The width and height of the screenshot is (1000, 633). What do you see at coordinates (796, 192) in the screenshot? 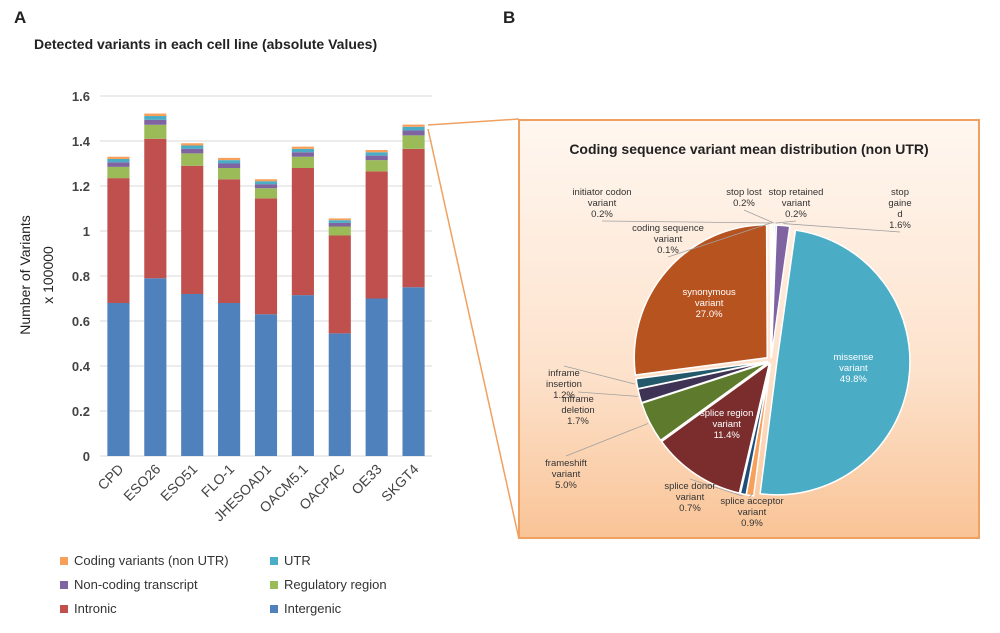
I see `pie-label: stop retained` at bounding box center [796, 192].